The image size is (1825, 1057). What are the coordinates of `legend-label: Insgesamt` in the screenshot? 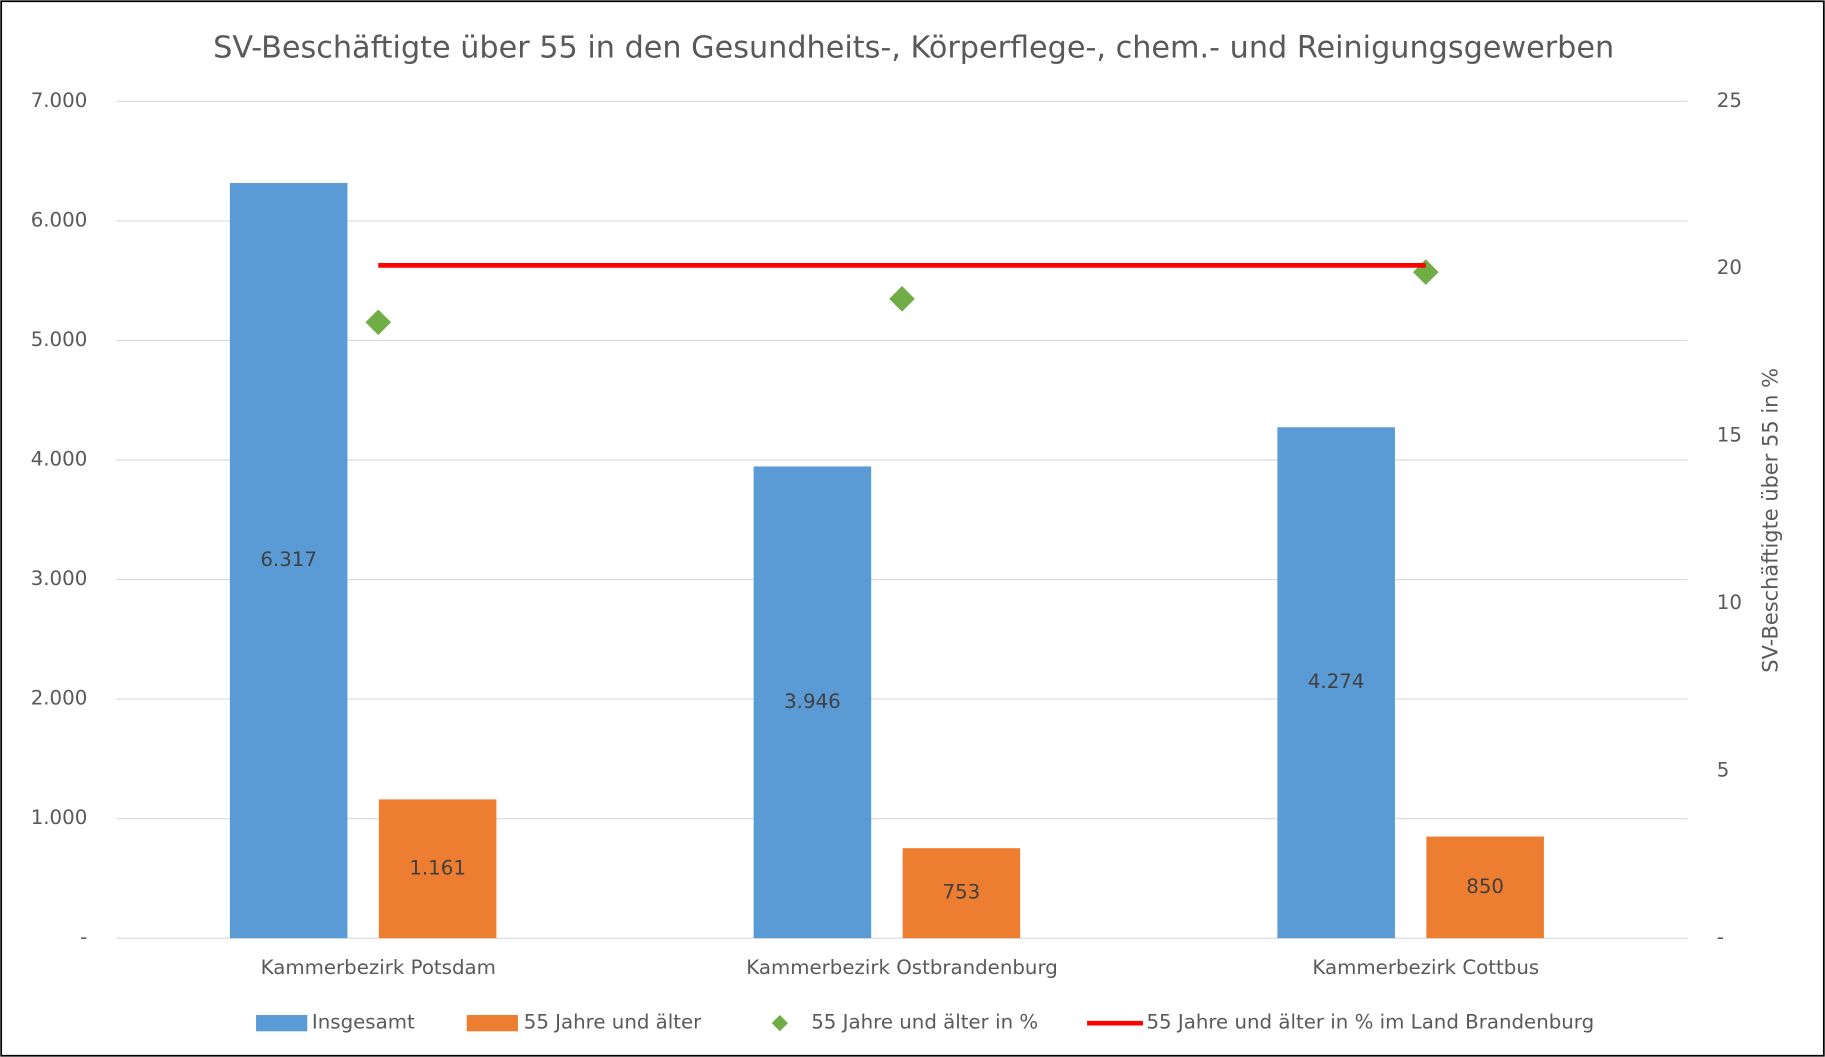 It's located at (363, 1022).